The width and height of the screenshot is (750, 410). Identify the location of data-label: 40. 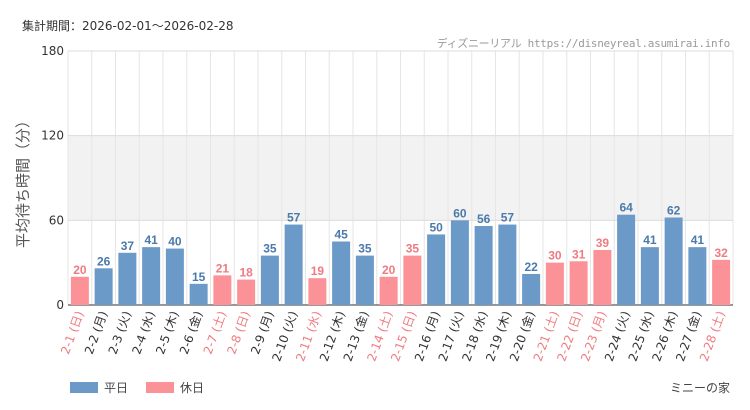
(175, 242).